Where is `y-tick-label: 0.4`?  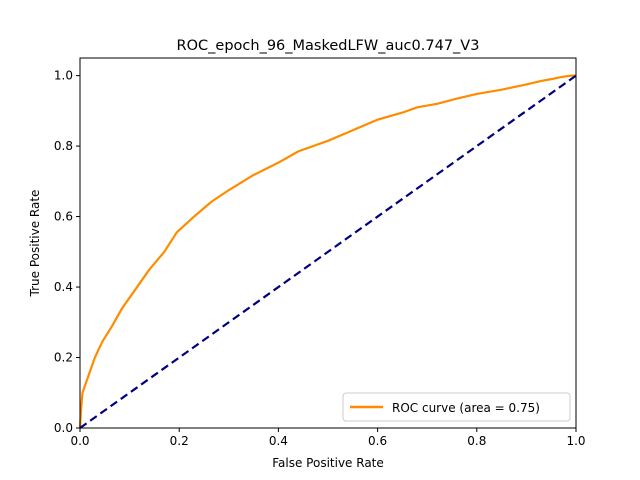
y-tick-label: 0.4 is located at coordinates (63, 287).